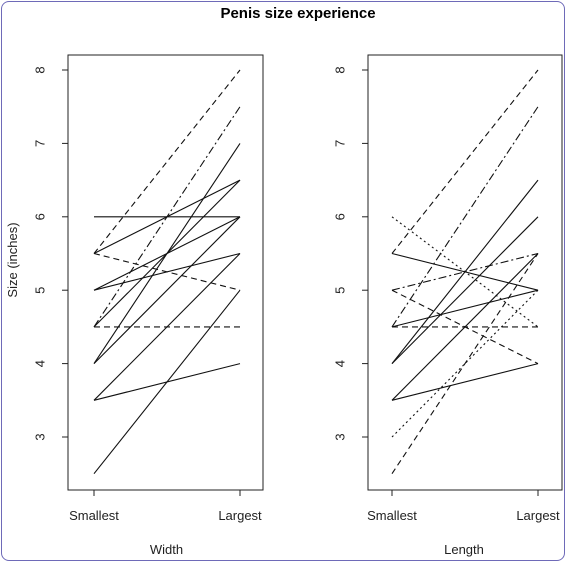  What do you see at coordinates (12, 259) in the screenshot?
I see `y-axis-label: Size (inches)` at bounding box center [12, 259].